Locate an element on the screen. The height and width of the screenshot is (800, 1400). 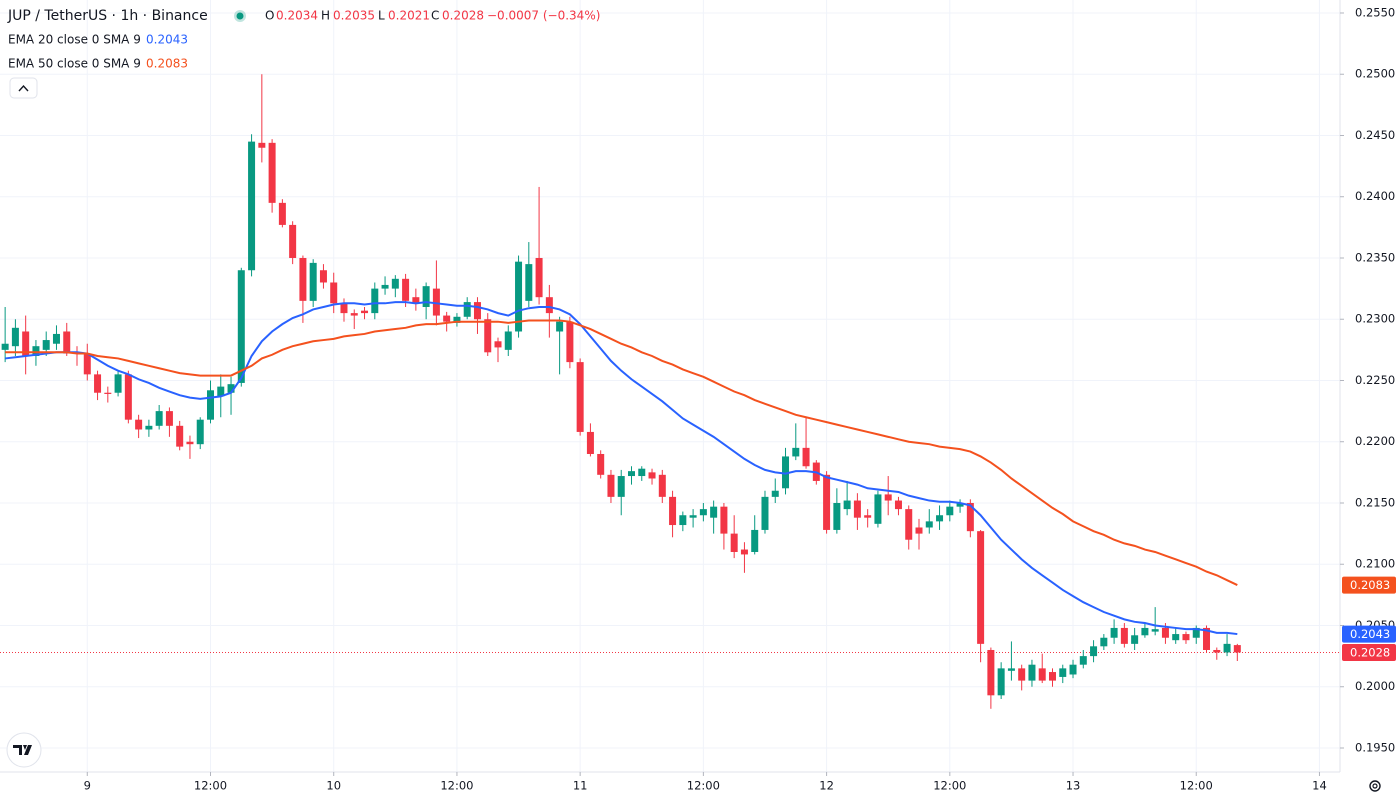
logo-circle is located at coordinates (24, 750).